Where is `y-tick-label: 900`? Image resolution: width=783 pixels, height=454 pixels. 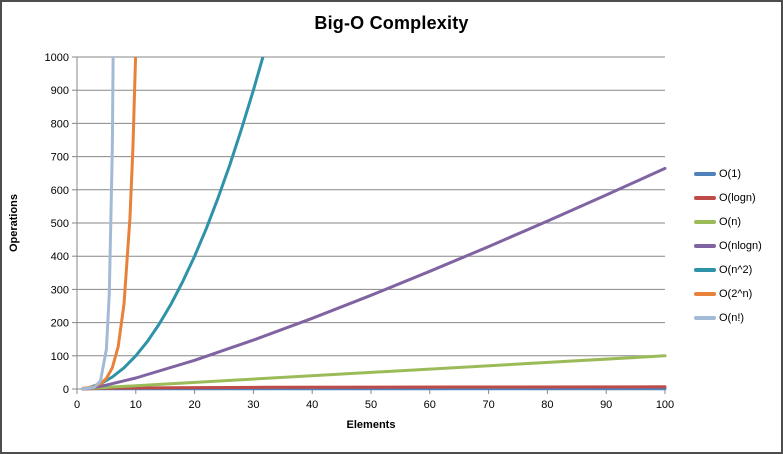 y-tick-label: 900 is located at coordinates (60, 91).